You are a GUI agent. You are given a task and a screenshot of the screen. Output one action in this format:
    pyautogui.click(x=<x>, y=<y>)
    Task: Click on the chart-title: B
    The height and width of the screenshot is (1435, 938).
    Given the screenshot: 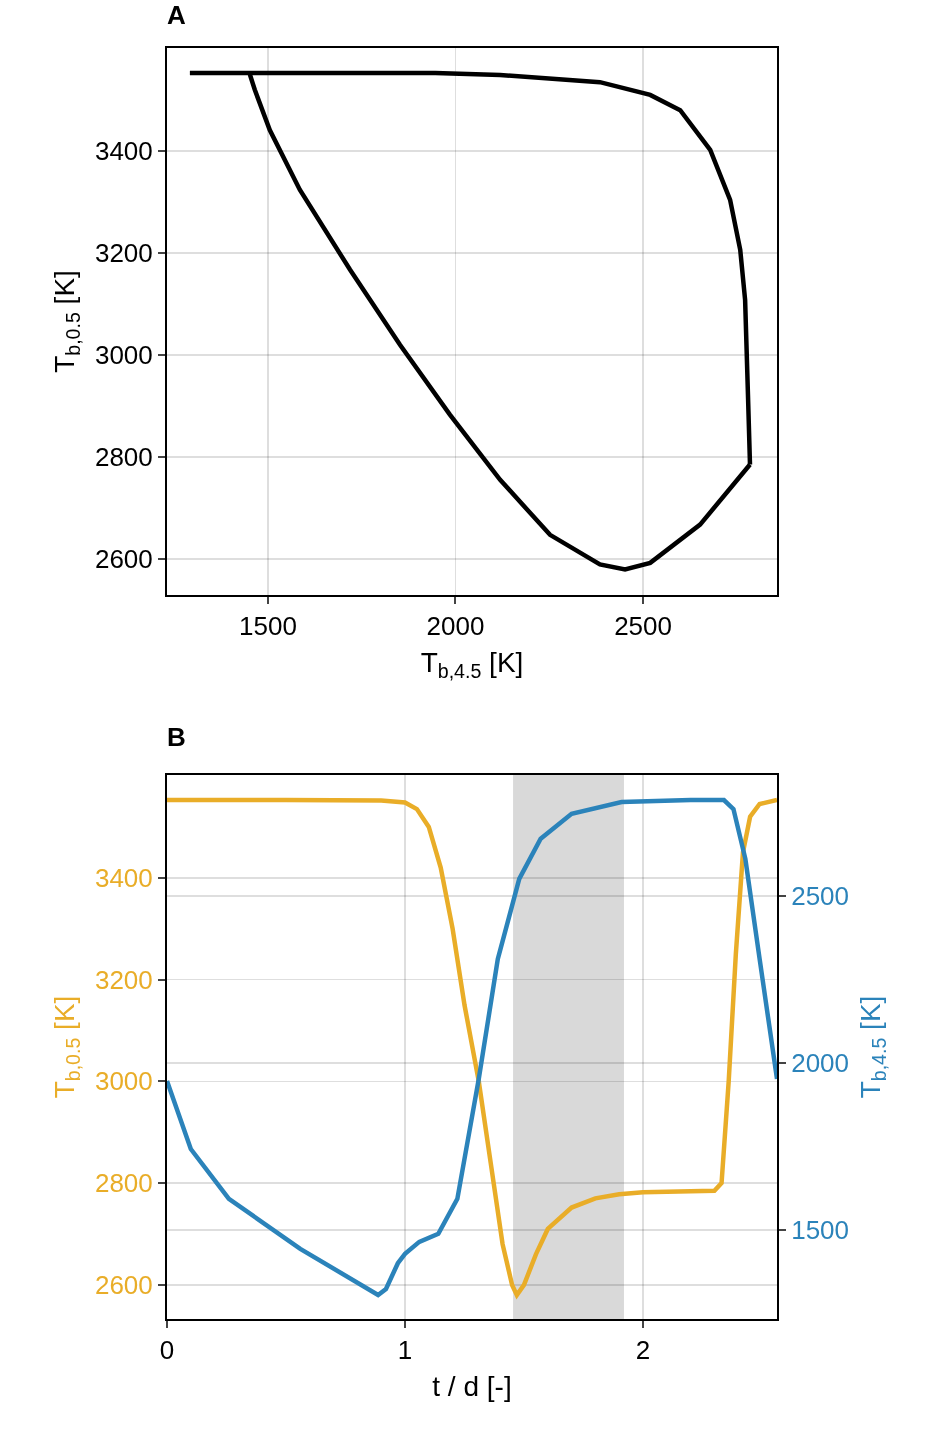 What is the action you would take?
    pyautogui.click(x=176, y=737)
    